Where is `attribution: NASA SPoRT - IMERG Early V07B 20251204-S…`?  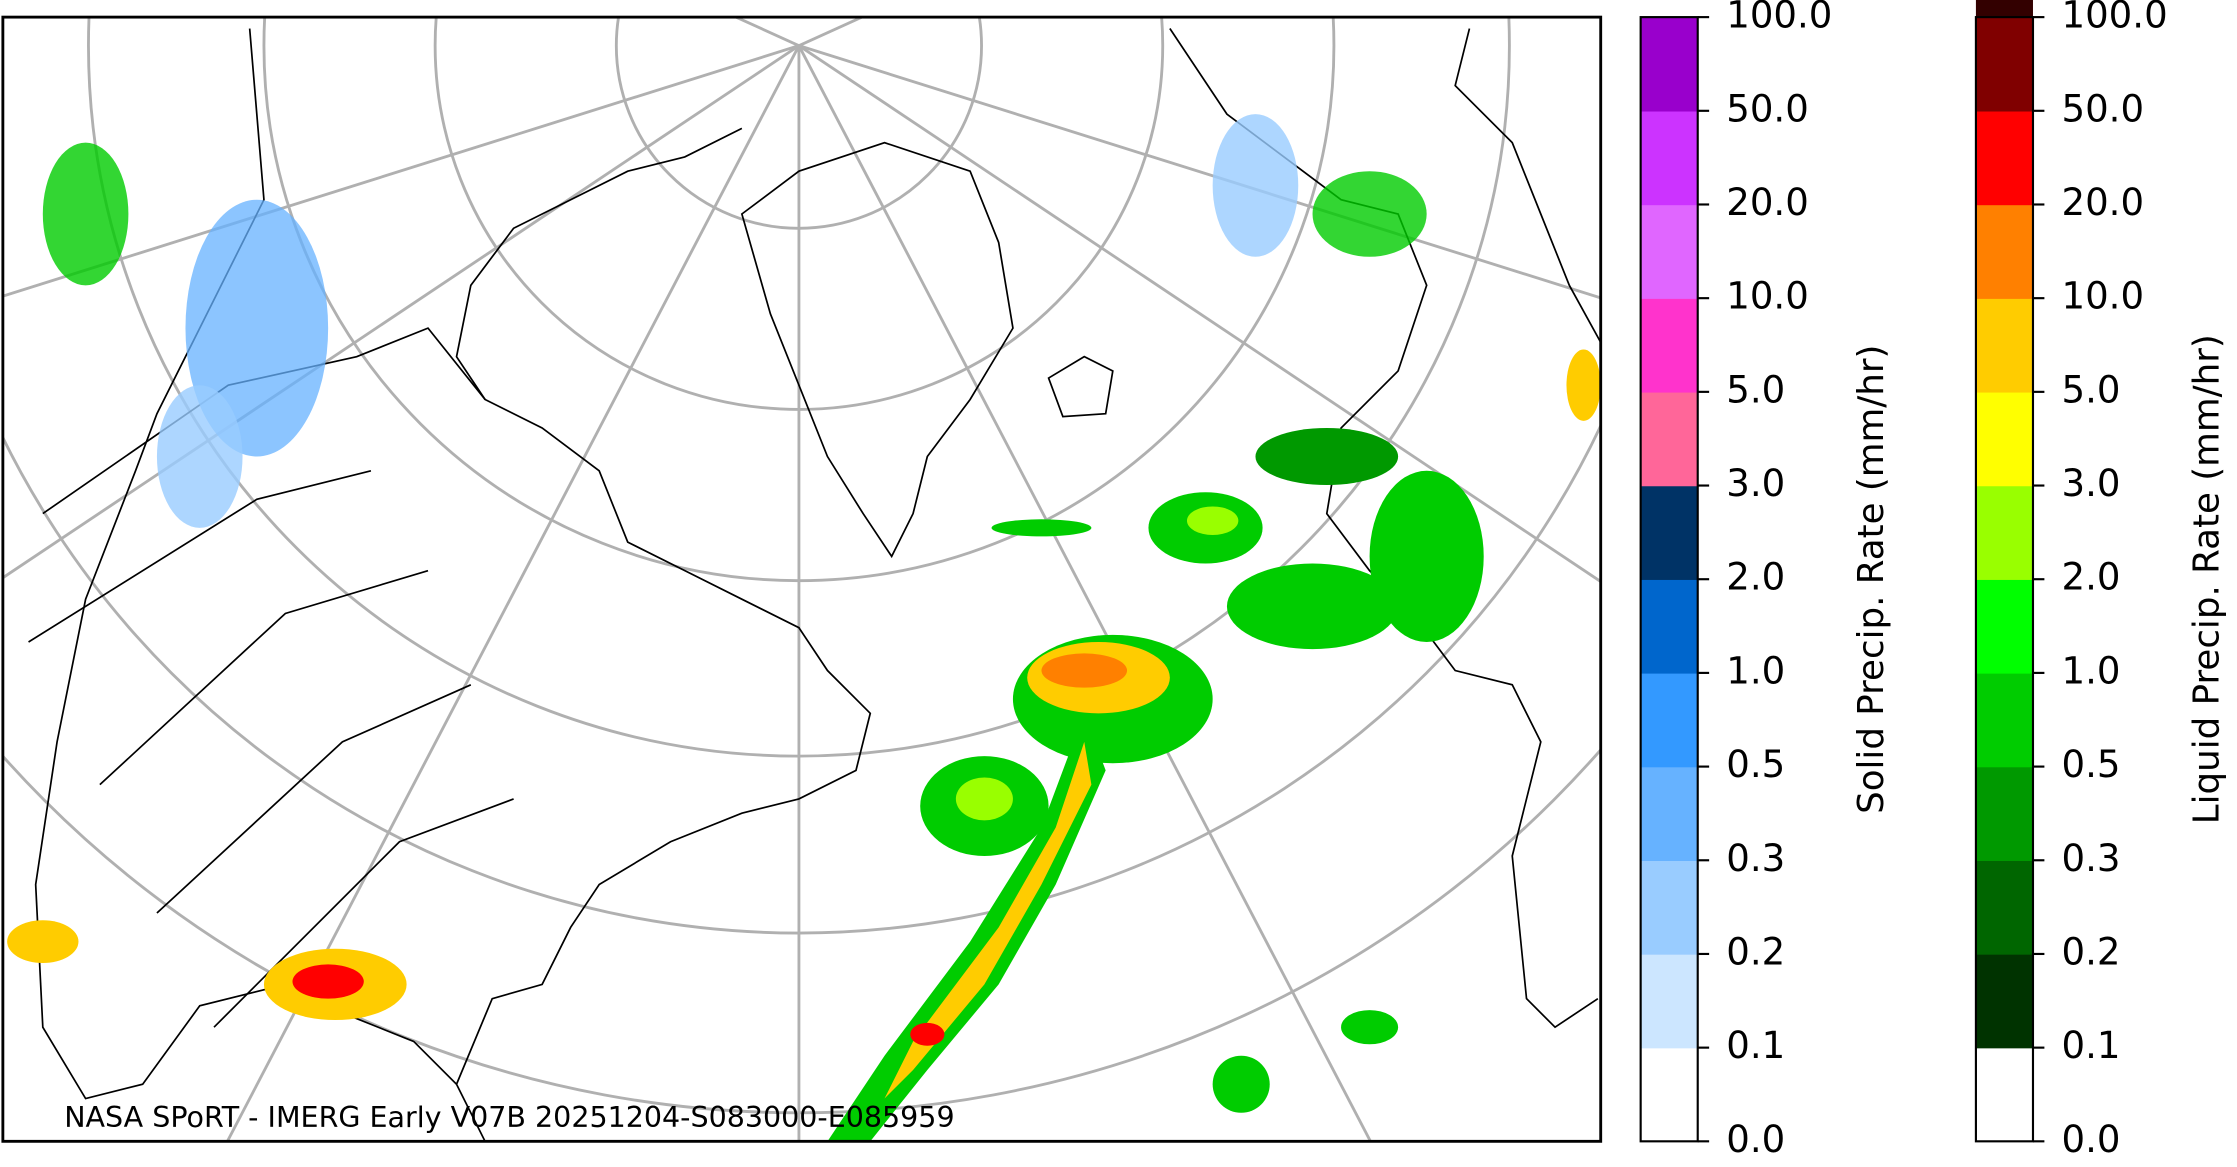
attribution: NASA SPoRT - IMERG Early V07B 20251204-S… is located at coordinates (509, 1117).